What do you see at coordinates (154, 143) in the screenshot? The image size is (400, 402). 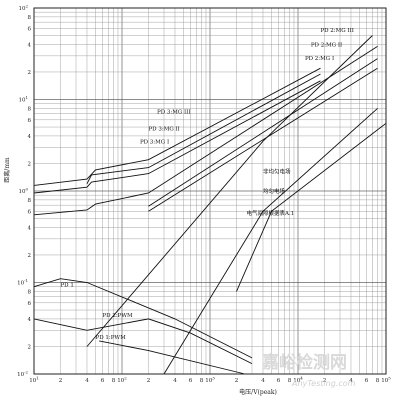 I see `annotation-label: PD 3:MG I` at bounding box center [154, 143].